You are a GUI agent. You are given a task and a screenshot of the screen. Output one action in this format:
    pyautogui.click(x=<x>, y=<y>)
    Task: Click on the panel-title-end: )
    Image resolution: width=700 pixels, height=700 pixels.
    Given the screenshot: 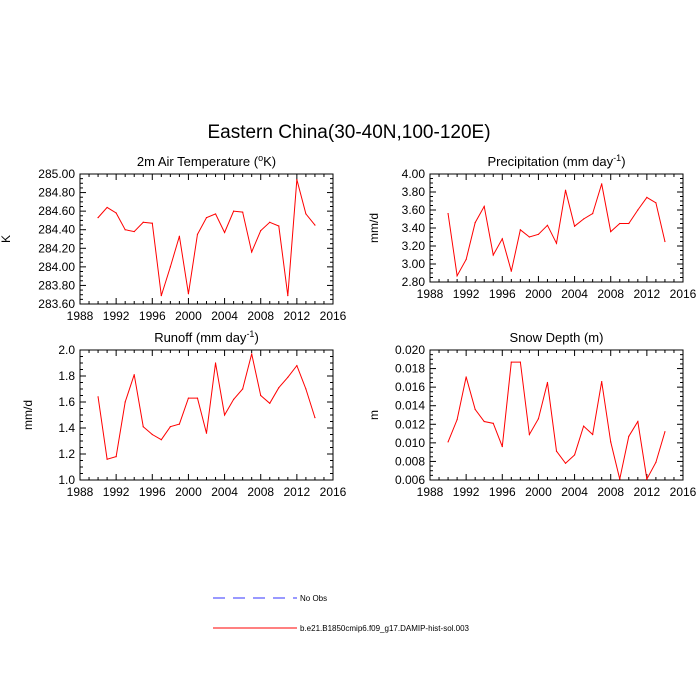 What is the action you would take?
    pyautogui.click(x=623, y=161)
    